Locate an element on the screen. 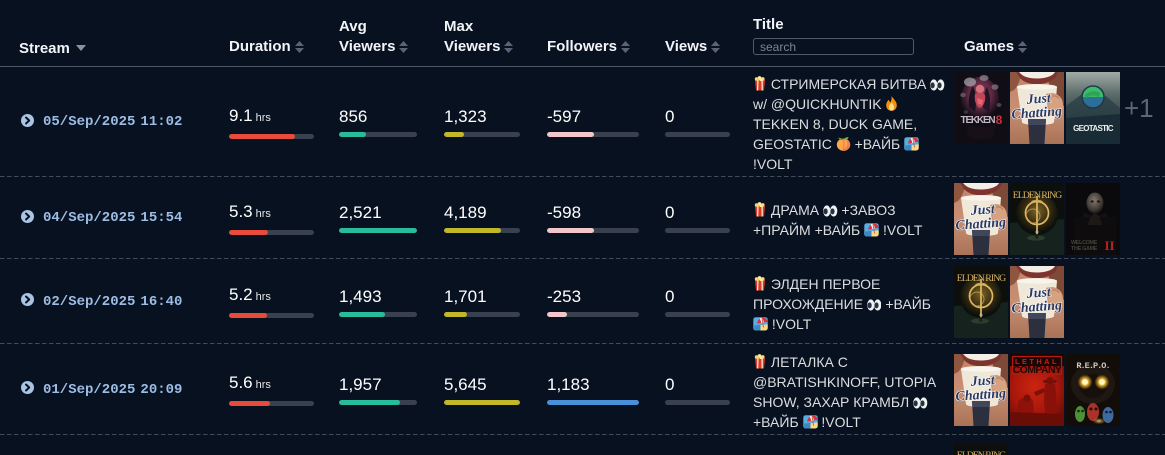 The height and width of the screenshot is (455, 1165). svg-text: GEOTASTIC is located at coordinates (1093, 128).